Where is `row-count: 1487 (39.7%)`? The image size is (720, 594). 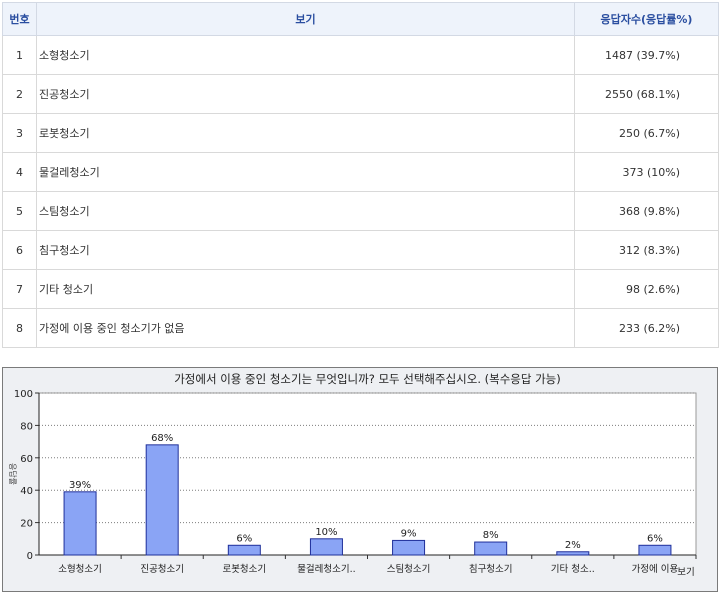 row-count: 1487 (39.7%) is located at coordinates (646, 55).